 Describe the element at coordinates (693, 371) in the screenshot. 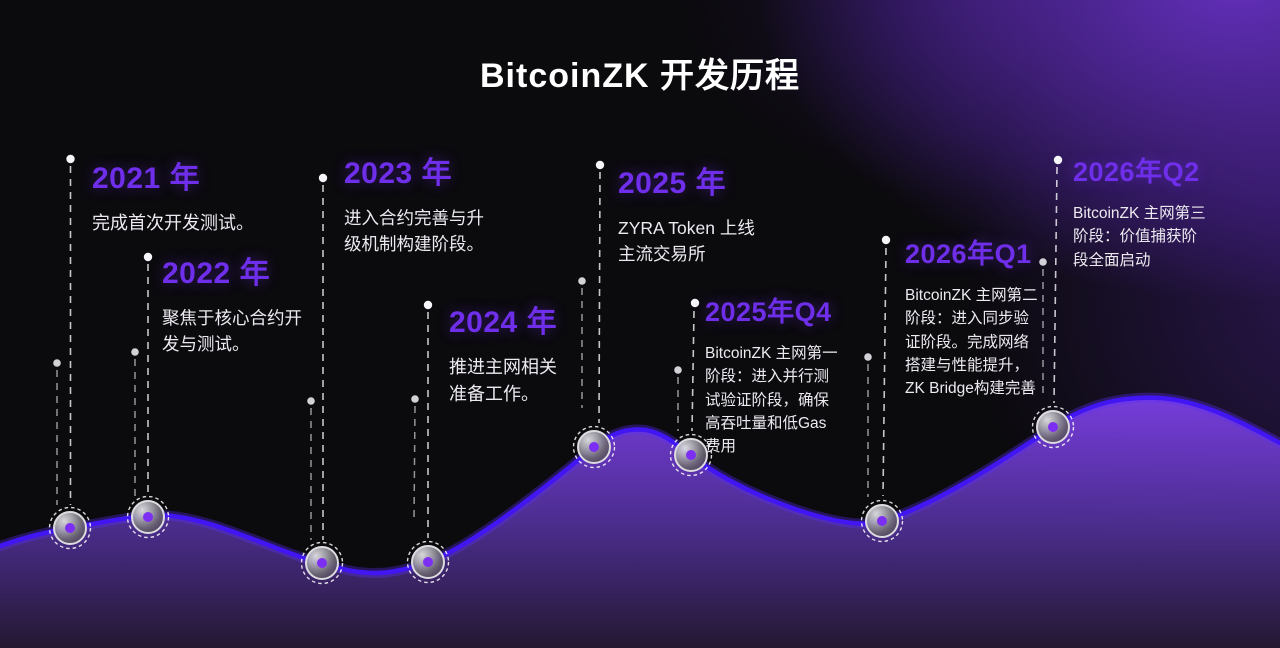

I see `connector-line-2025q4` at that location.